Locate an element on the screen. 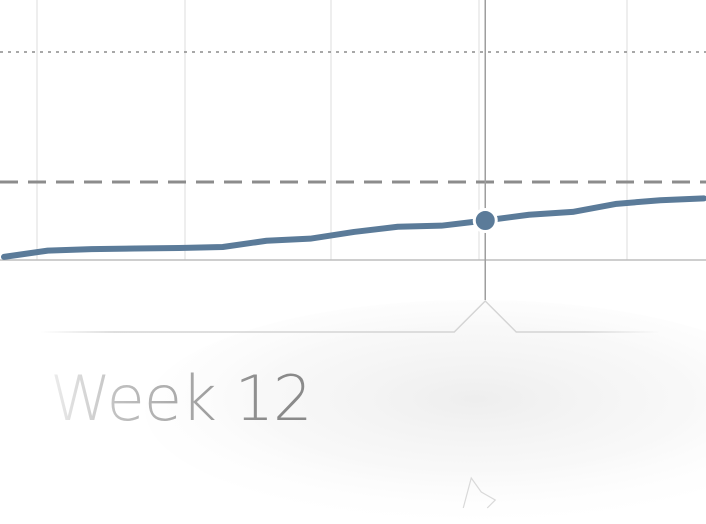  highlight-label: Week 12 is located at coordinates (181, 398).